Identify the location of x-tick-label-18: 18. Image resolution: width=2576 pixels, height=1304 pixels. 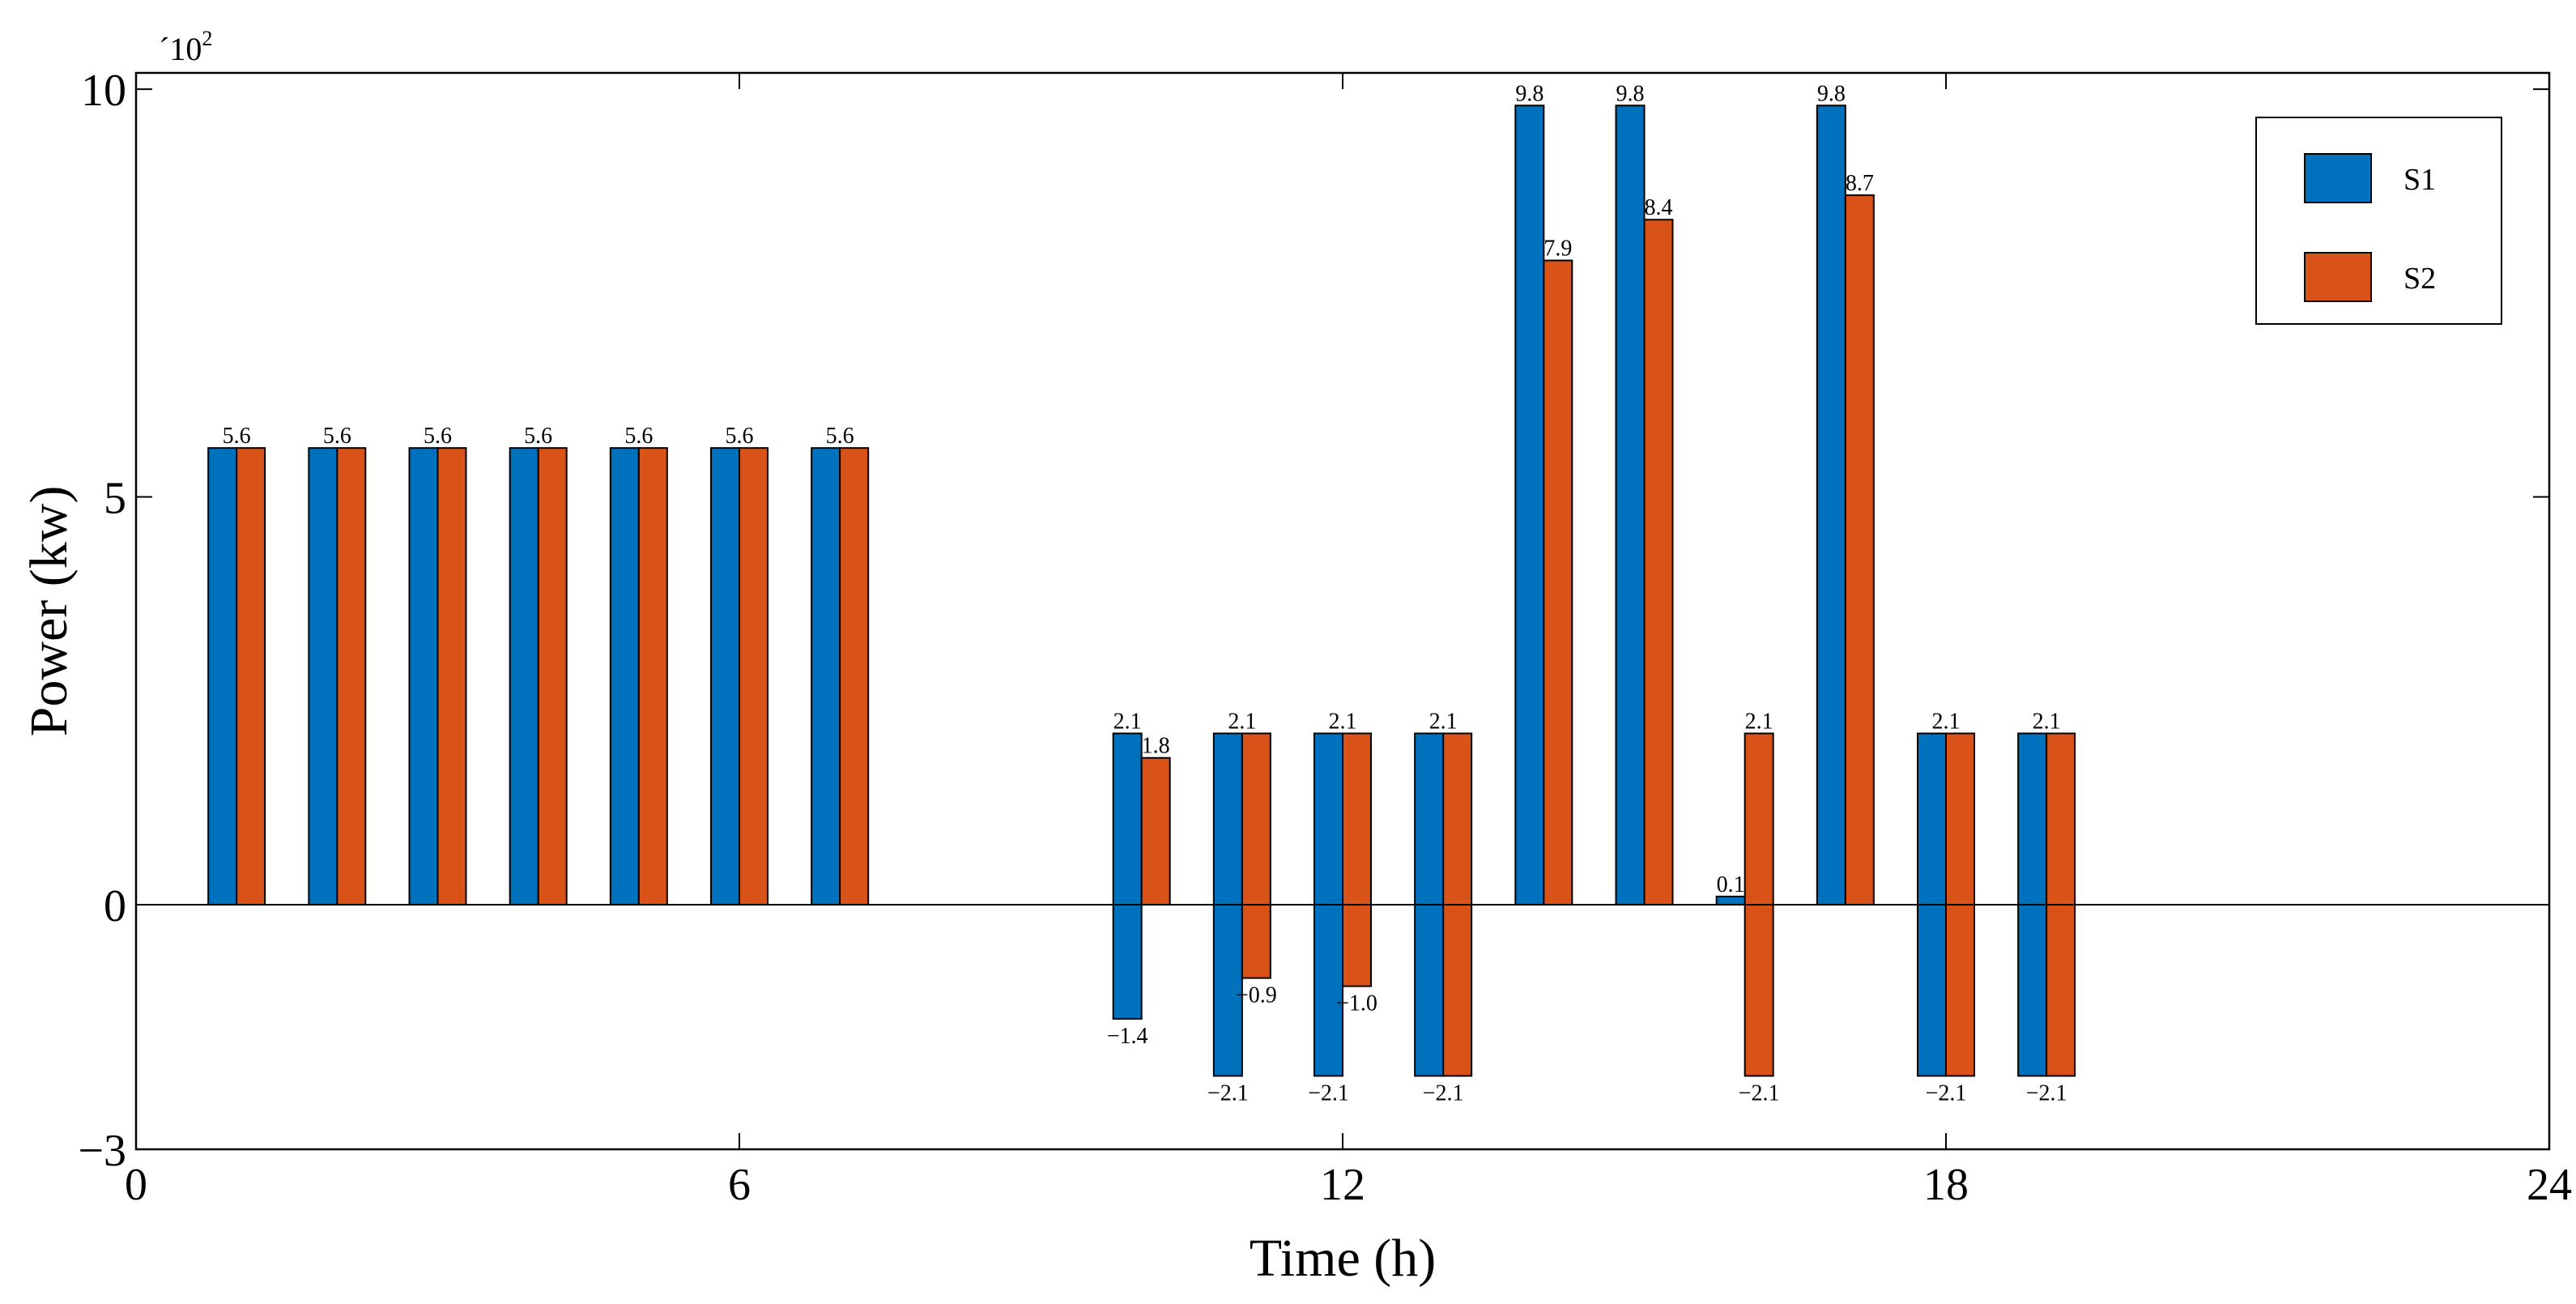
(1946, 1185).